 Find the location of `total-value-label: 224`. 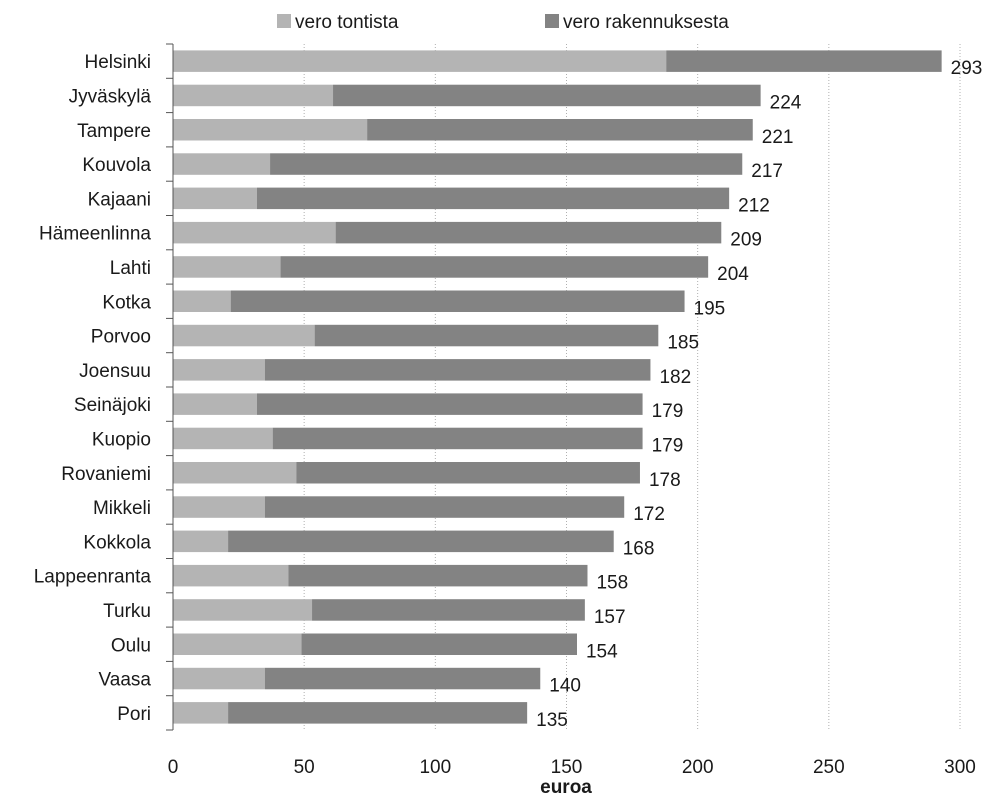

total-value-label: 224 is located at coordinates (786, 102).